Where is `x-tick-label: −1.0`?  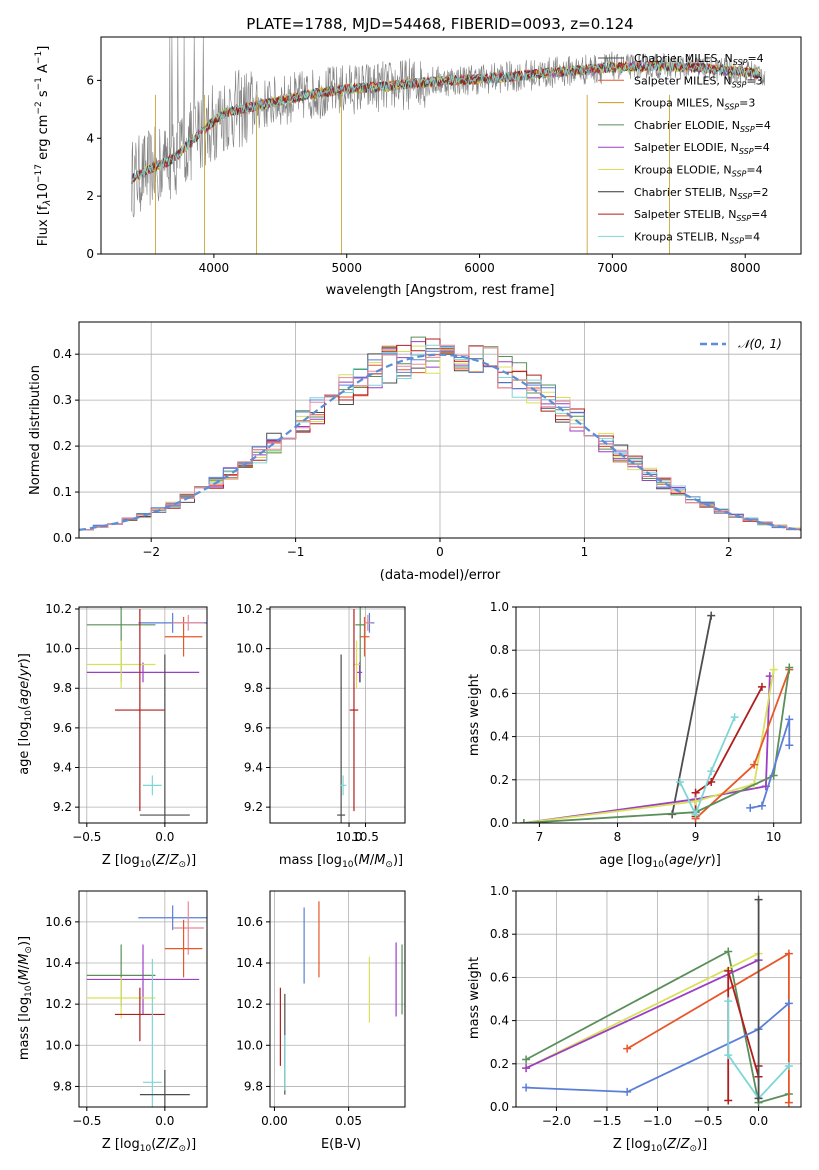 x-tick-label: −1.0 is located at coordinates (657, 1121).